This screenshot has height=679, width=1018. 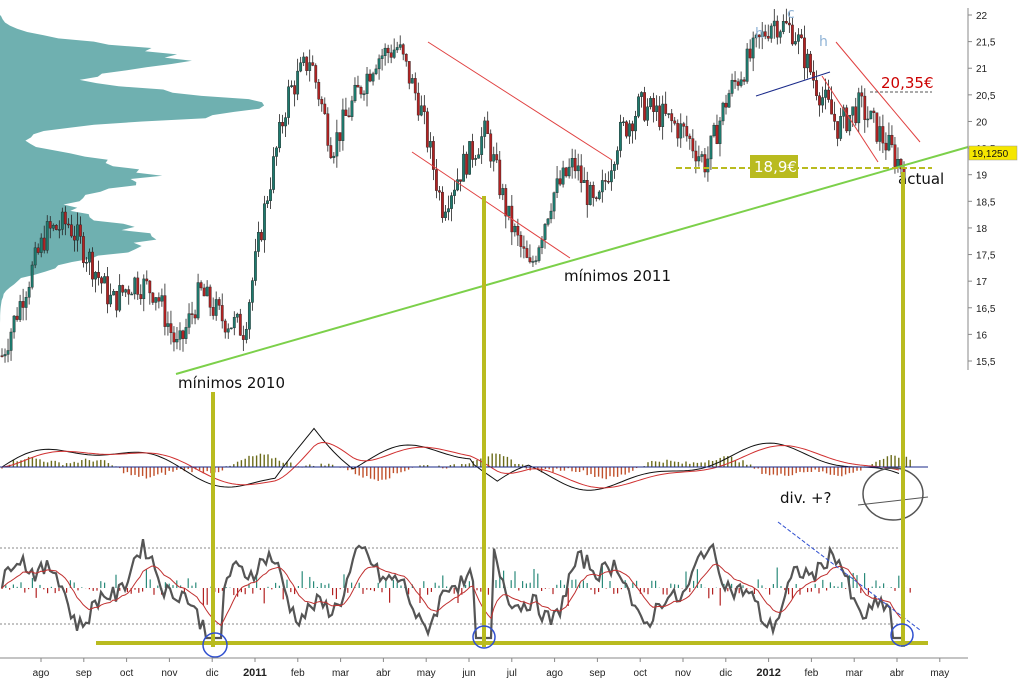 What do you see at coordinates (456, 459) in the screenshot?
I see `macd-panel` at bounding box center [456, 459].